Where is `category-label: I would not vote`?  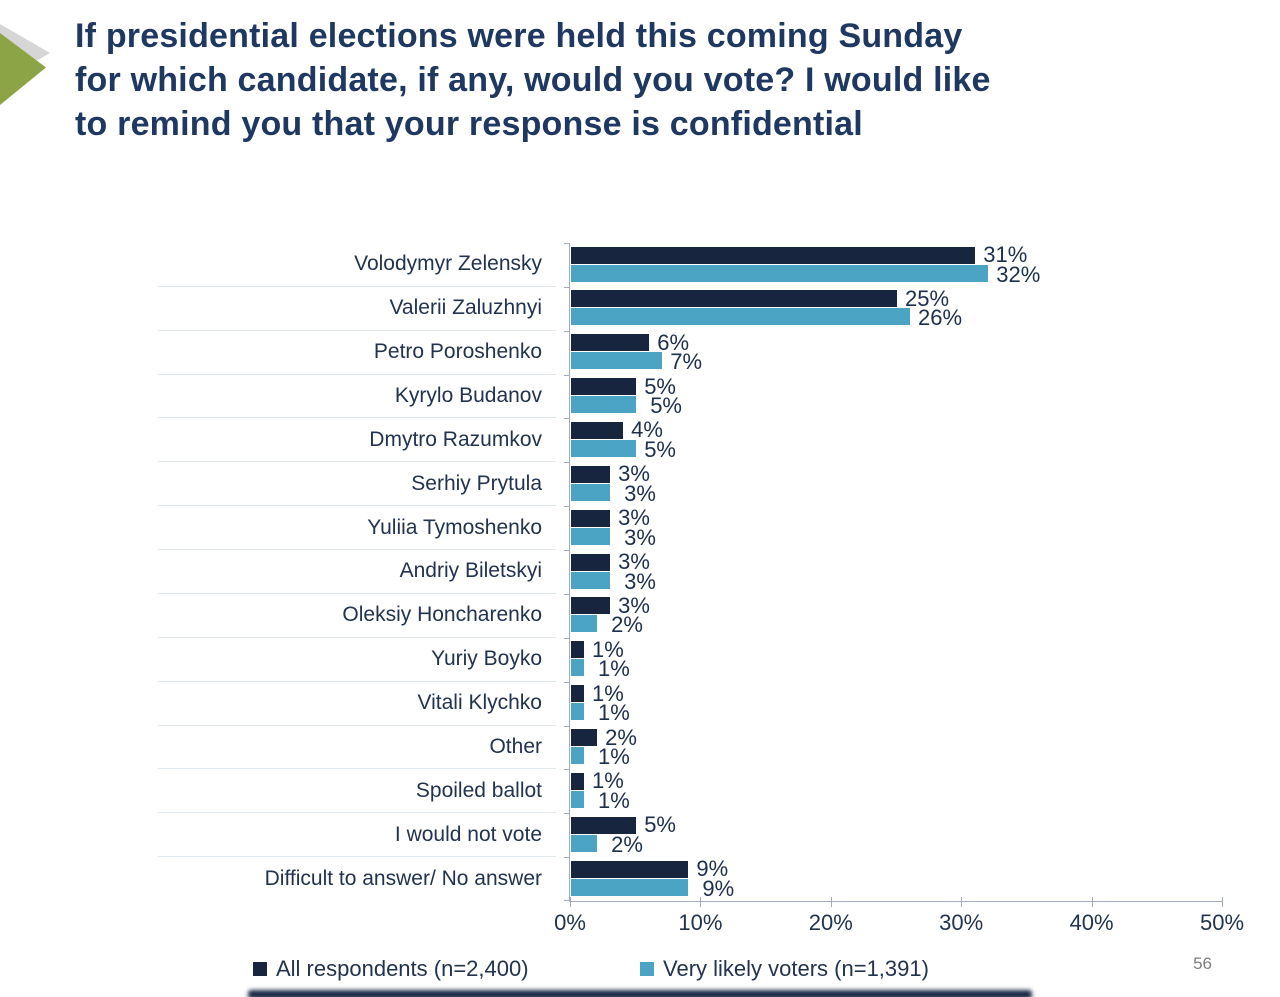 category-label: I would not vote is located at coordinates (357, 835).